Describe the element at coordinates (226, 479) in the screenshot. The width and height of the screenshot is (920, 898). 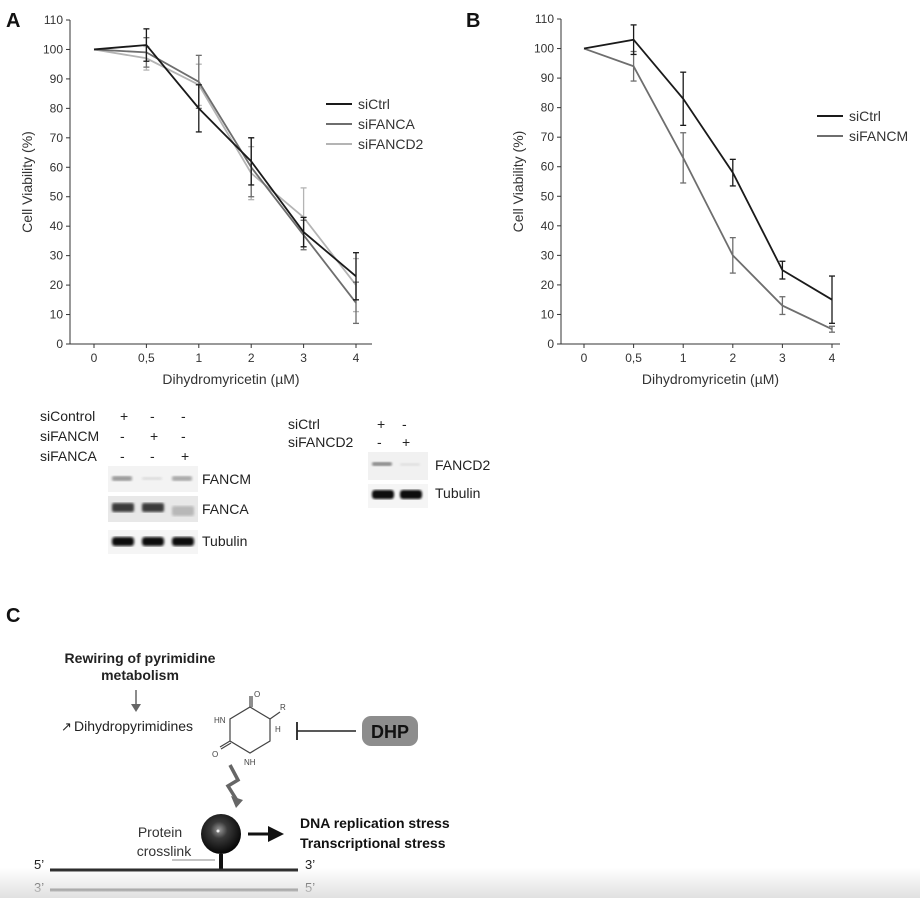
I see `band-label: FANCM` at that location.